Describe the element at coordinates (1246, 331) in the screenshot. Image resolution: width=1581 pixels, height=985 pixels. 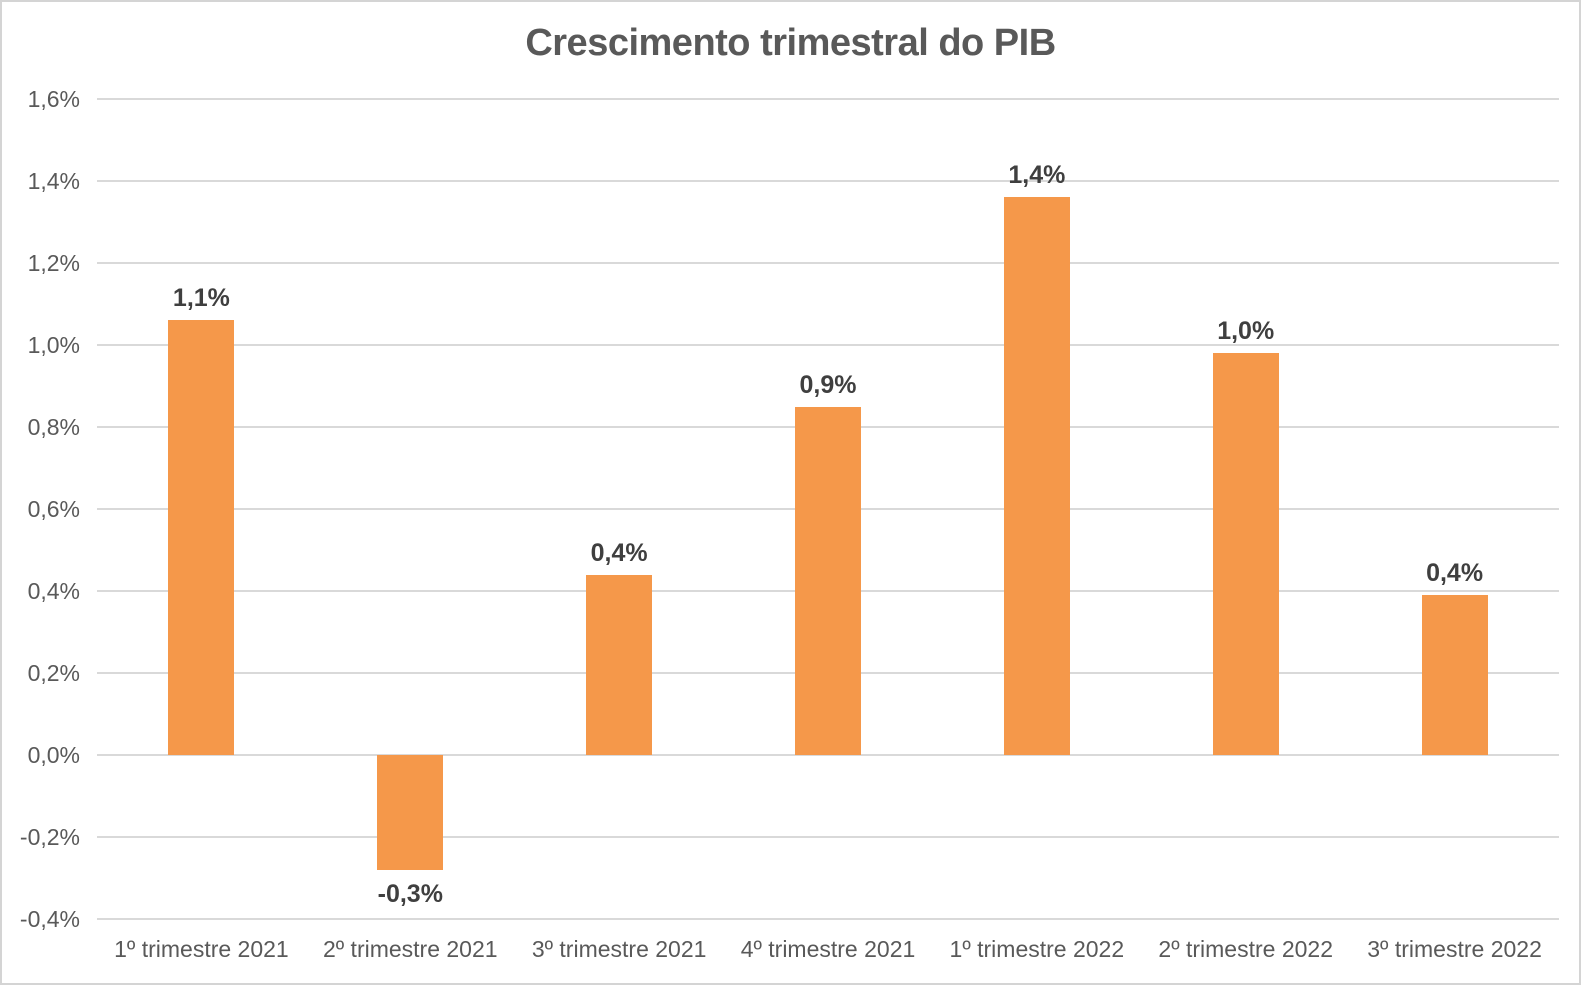
I see `bar-value-label: 1,0%` at that location.